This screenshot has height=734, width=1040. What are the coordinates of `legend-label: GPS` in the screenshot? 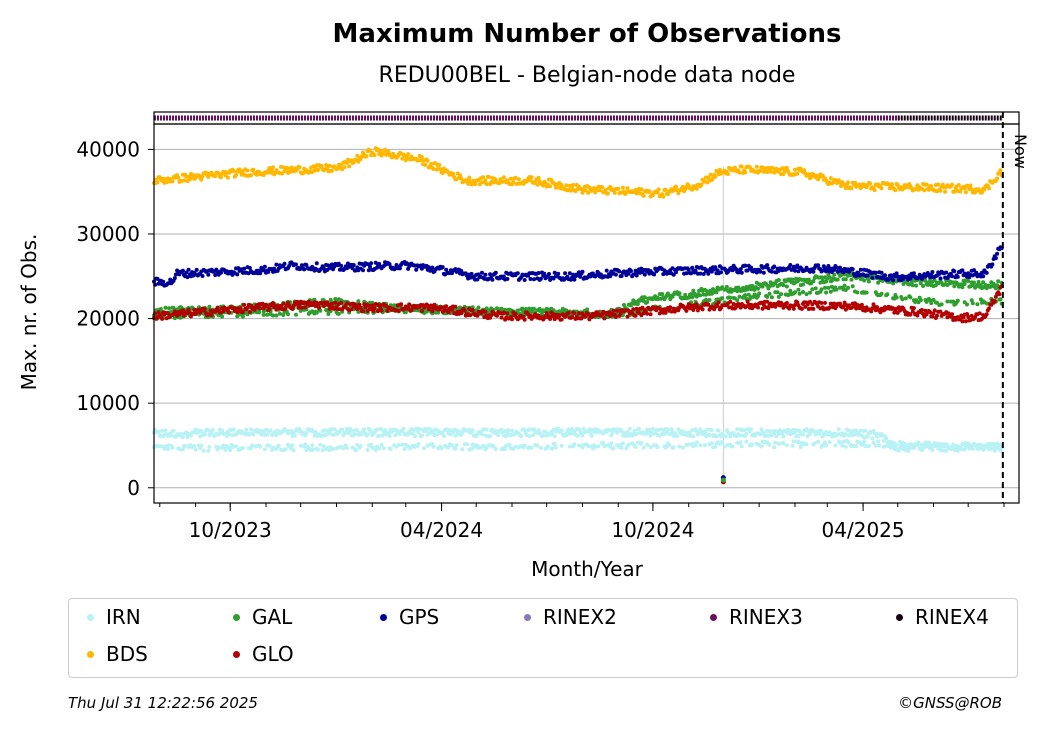 It's located at (419, 617).